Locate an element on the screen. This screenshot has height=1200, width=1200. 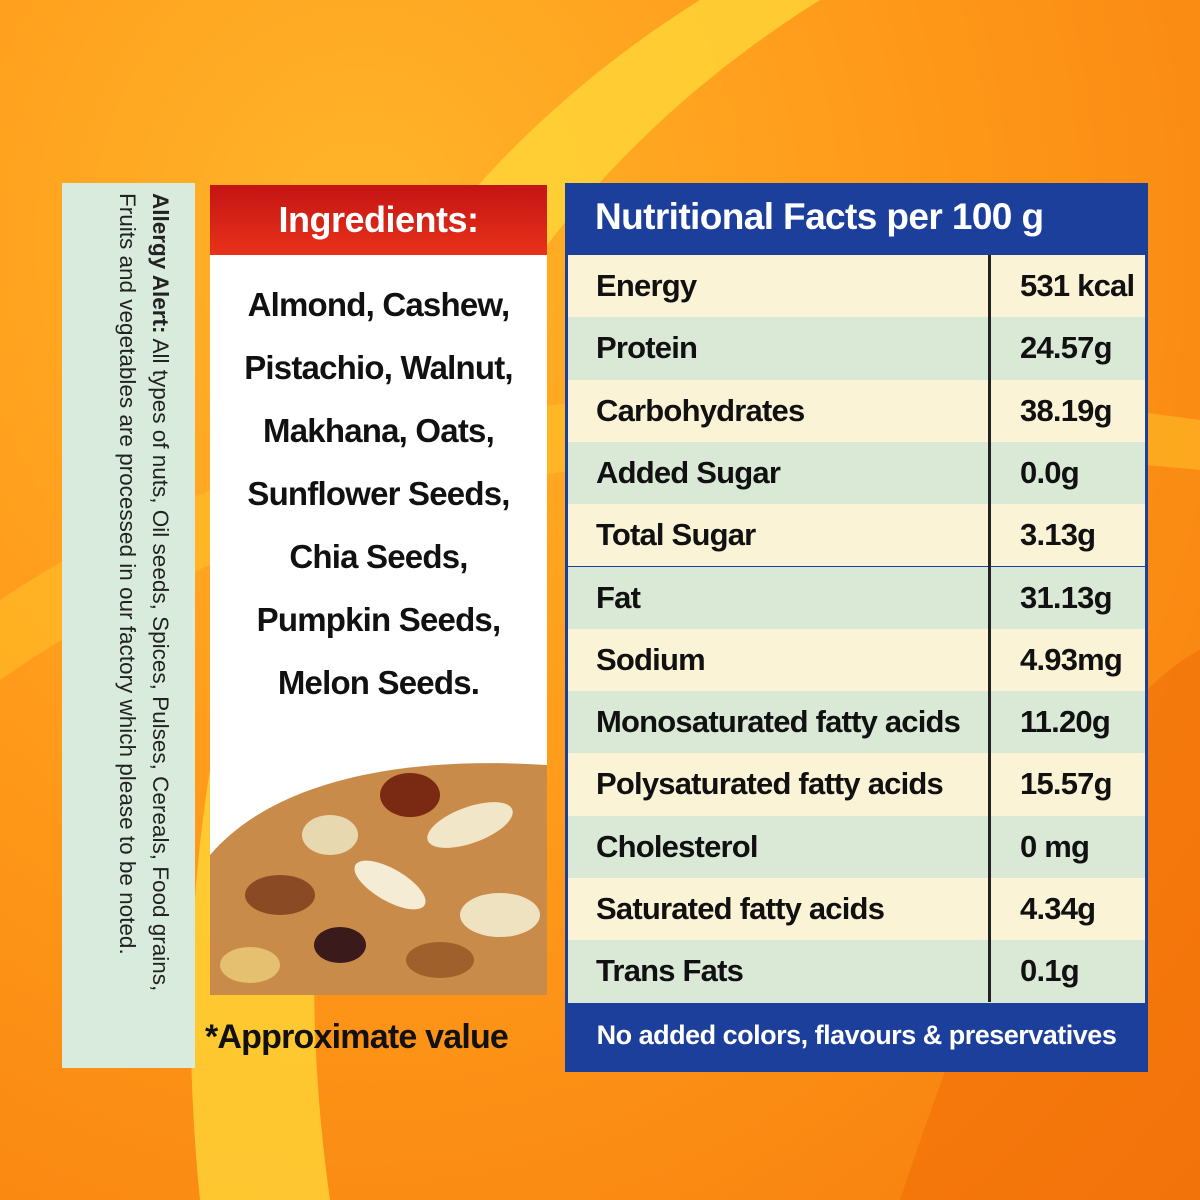
nutrition-row: Energy 531 kcal is located at coordinates (856, 286).